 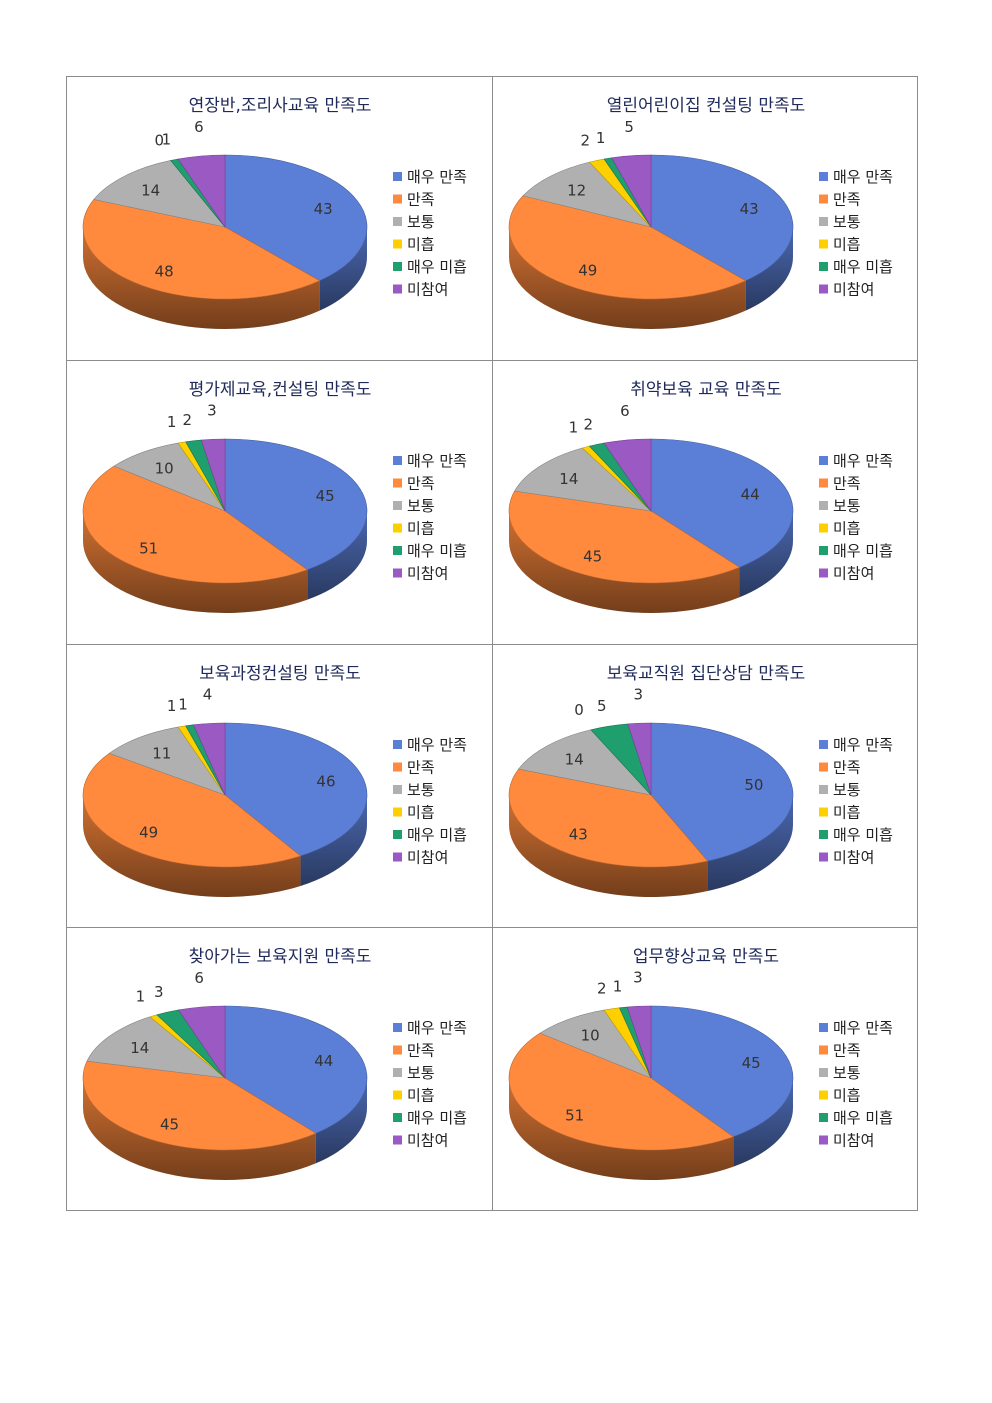 I want to click on data-label: 12, so click(x=576, y=190).